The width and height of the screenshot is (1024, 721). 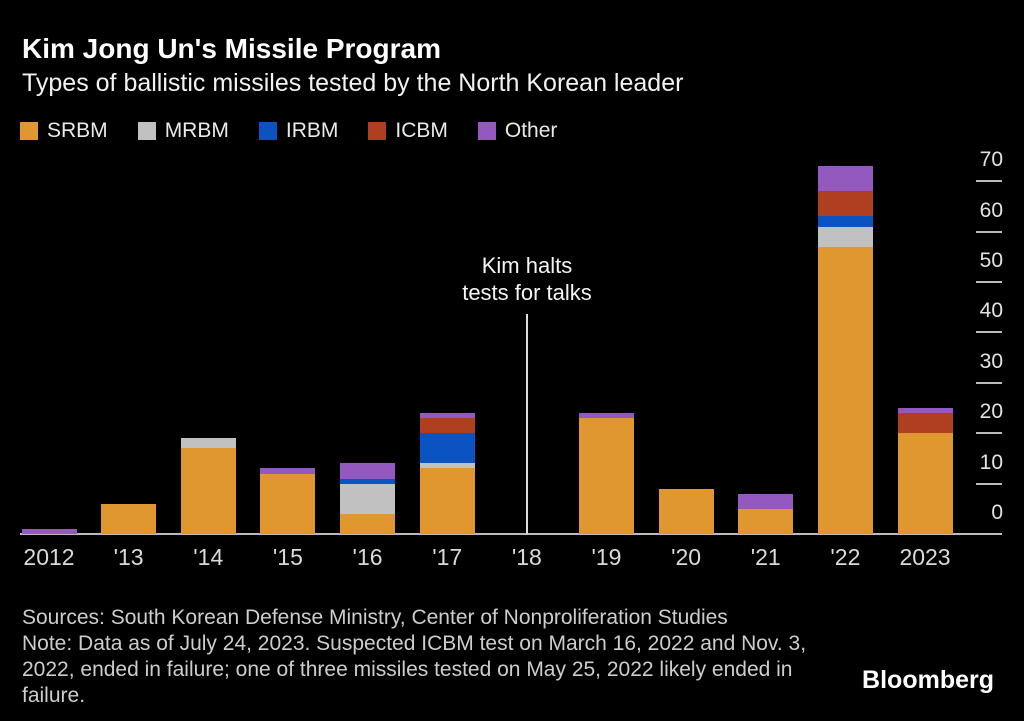 I want to click on x-tick-label-15: '15, so click(x=287, y=557).